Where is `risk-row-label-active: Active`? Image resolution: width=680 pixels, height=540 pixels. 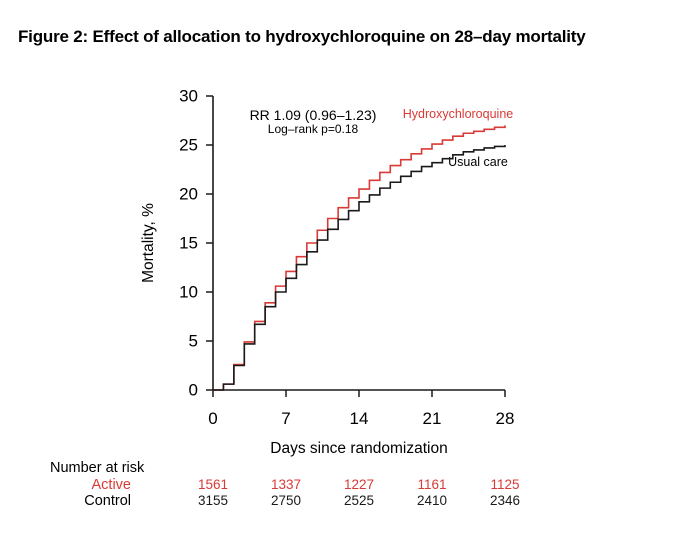 risk-row-label-active: Active is located at coordinates (112, 485).